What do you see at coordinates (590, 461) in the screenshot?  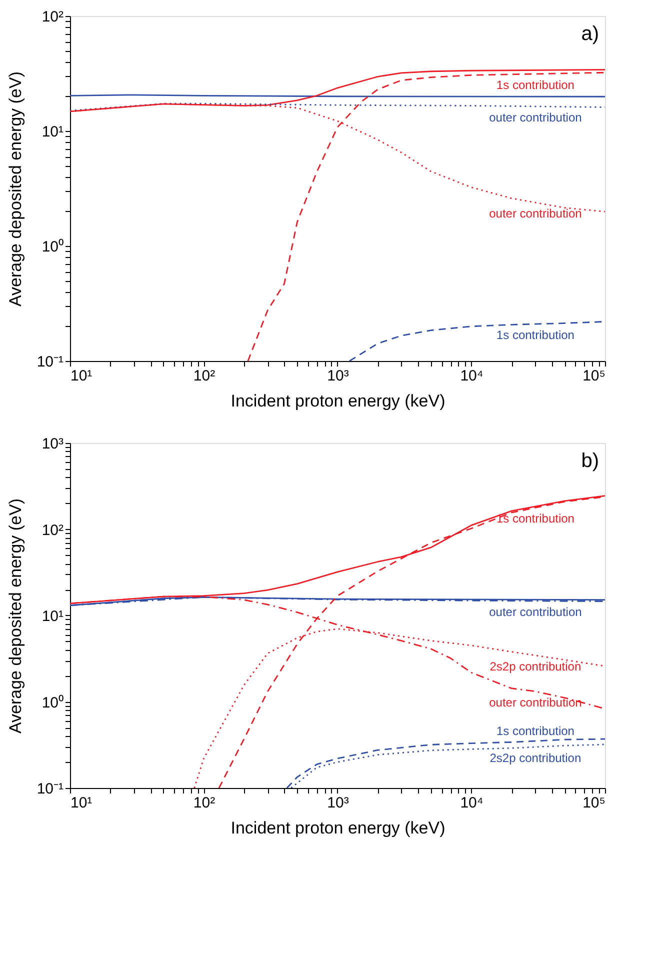 I see `annotation: b)` at bounding box center [590, 461].